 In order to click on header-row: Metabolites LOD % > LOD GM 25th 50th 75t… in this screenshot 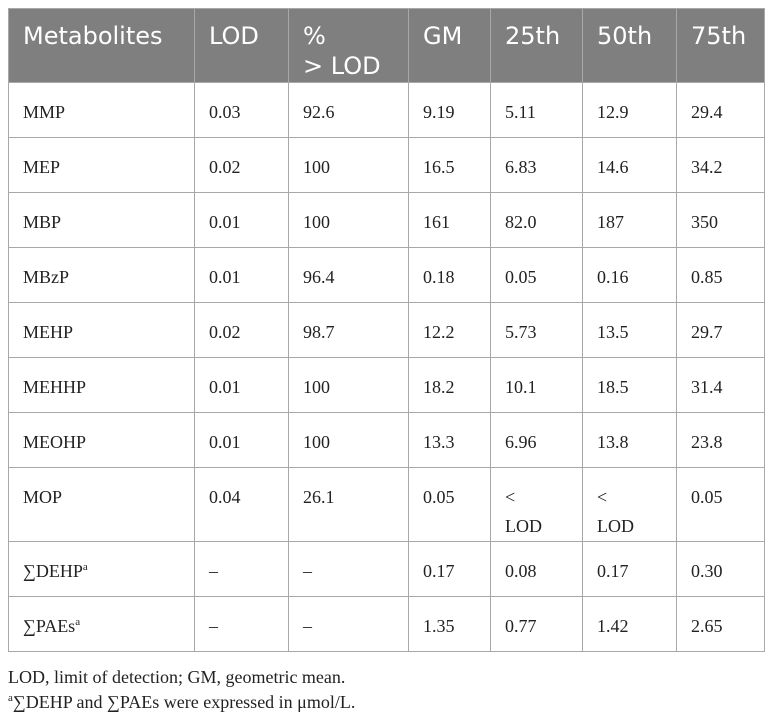, I will do `click(386, 45)`.